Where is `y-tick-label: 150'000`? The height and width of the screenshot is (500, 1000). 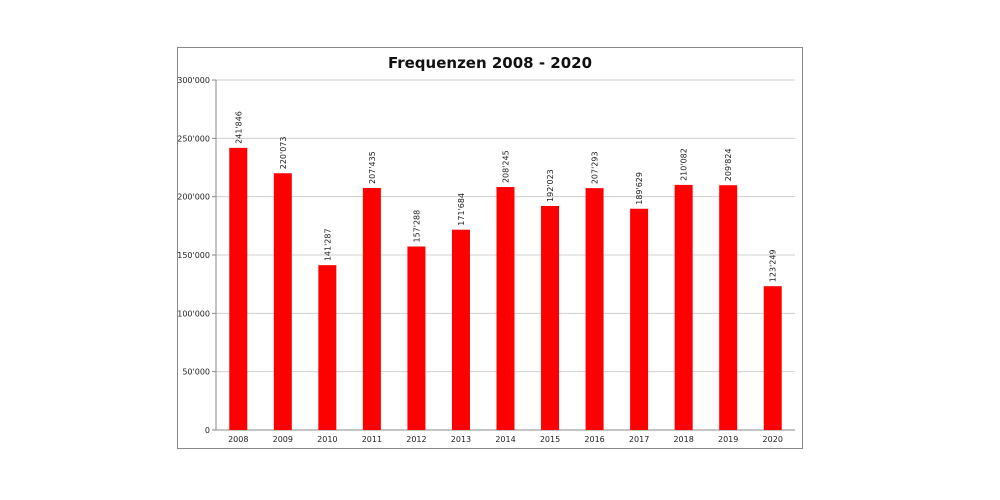
y-tick-label: 150'000 is located at coordinates (193, 255).